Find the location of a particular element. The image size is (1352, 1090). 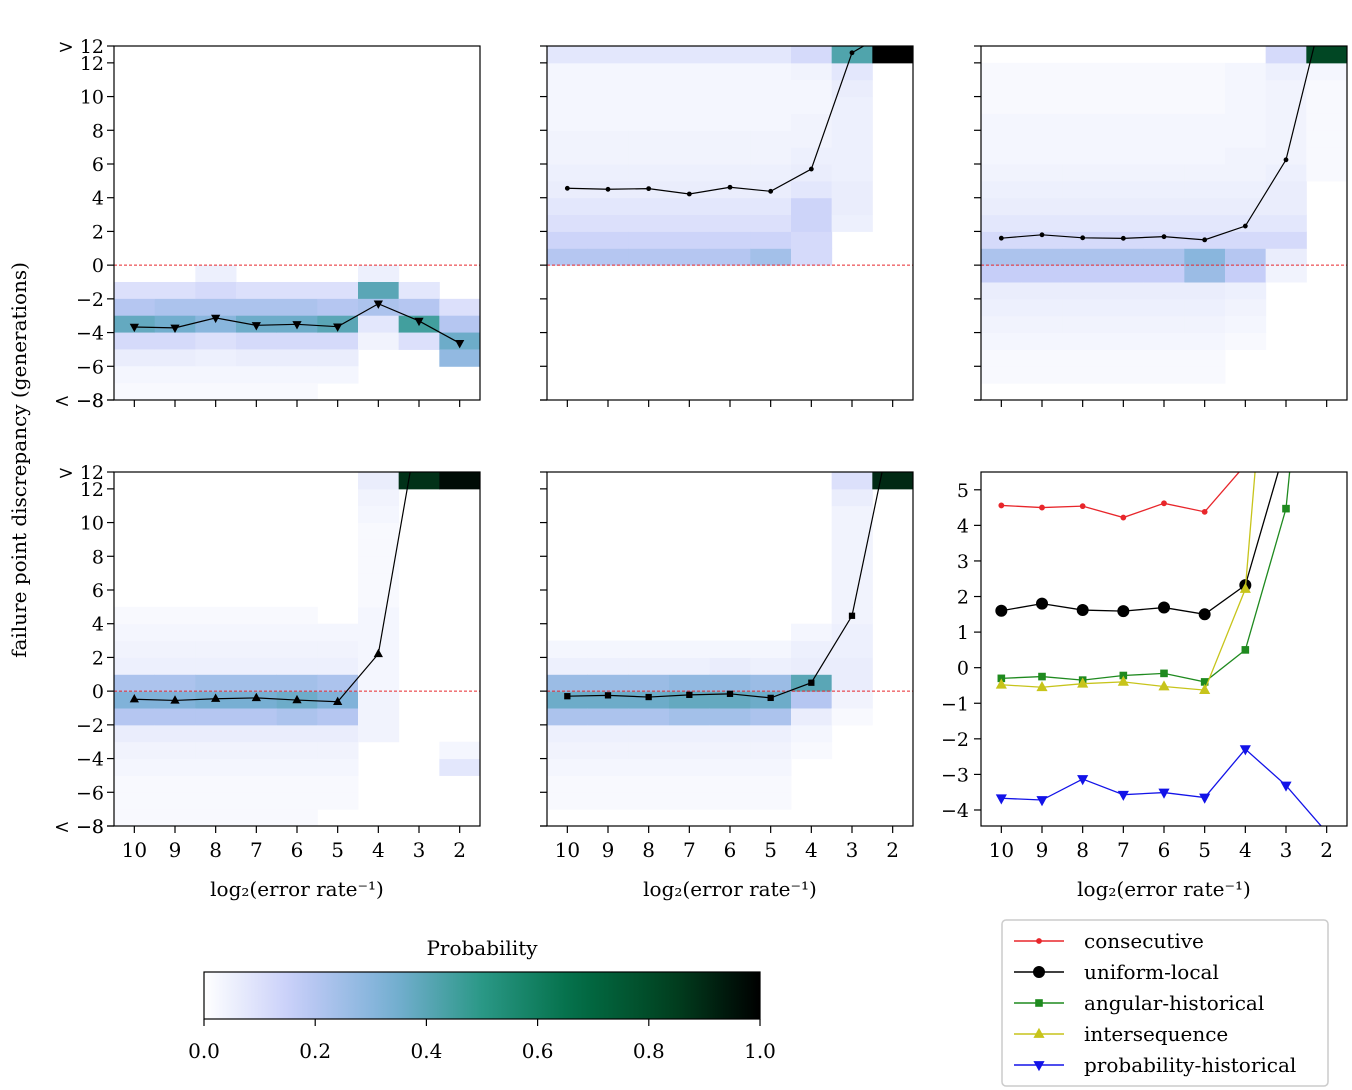

y-tick-label: −6 is located at coordinates (90, 793).